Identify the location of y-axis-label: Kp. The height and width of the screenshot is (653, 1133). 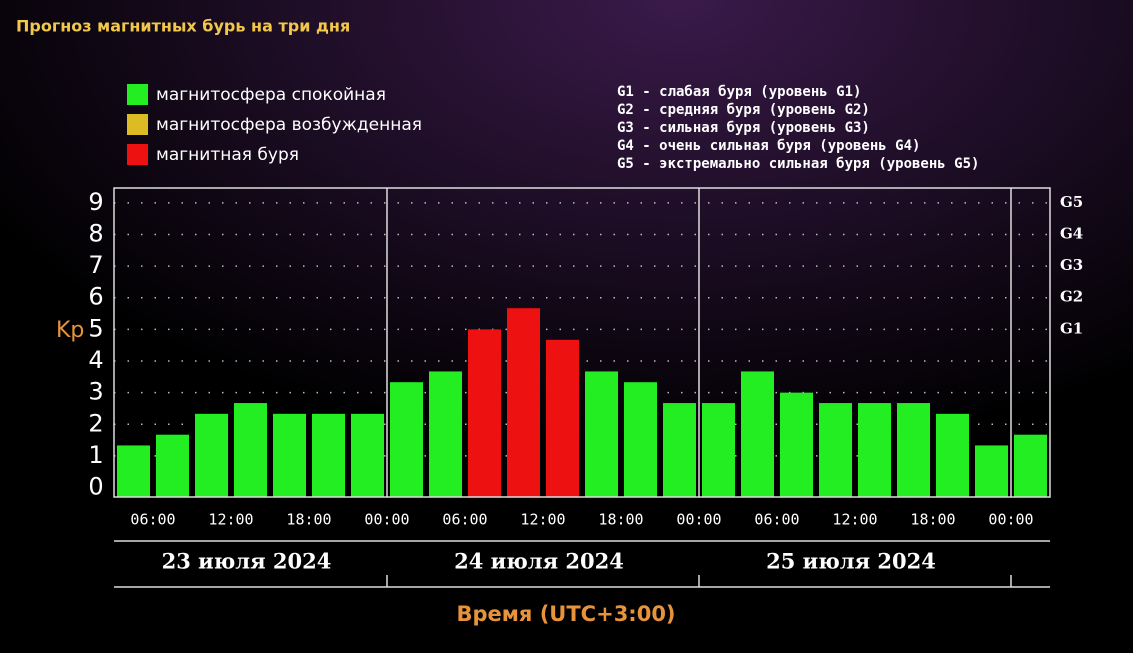
(70, 330).